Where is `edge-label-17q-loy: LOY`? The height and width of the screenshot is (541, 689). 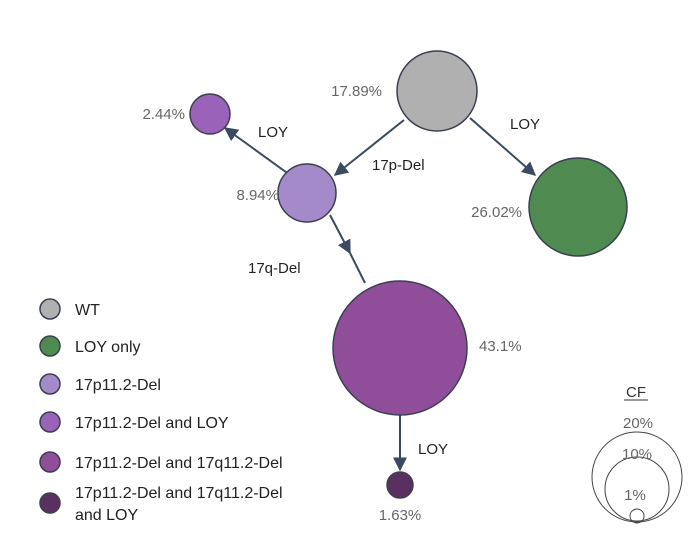 edge-label-17q-loy: LOY is located at coordinates (433, 449).